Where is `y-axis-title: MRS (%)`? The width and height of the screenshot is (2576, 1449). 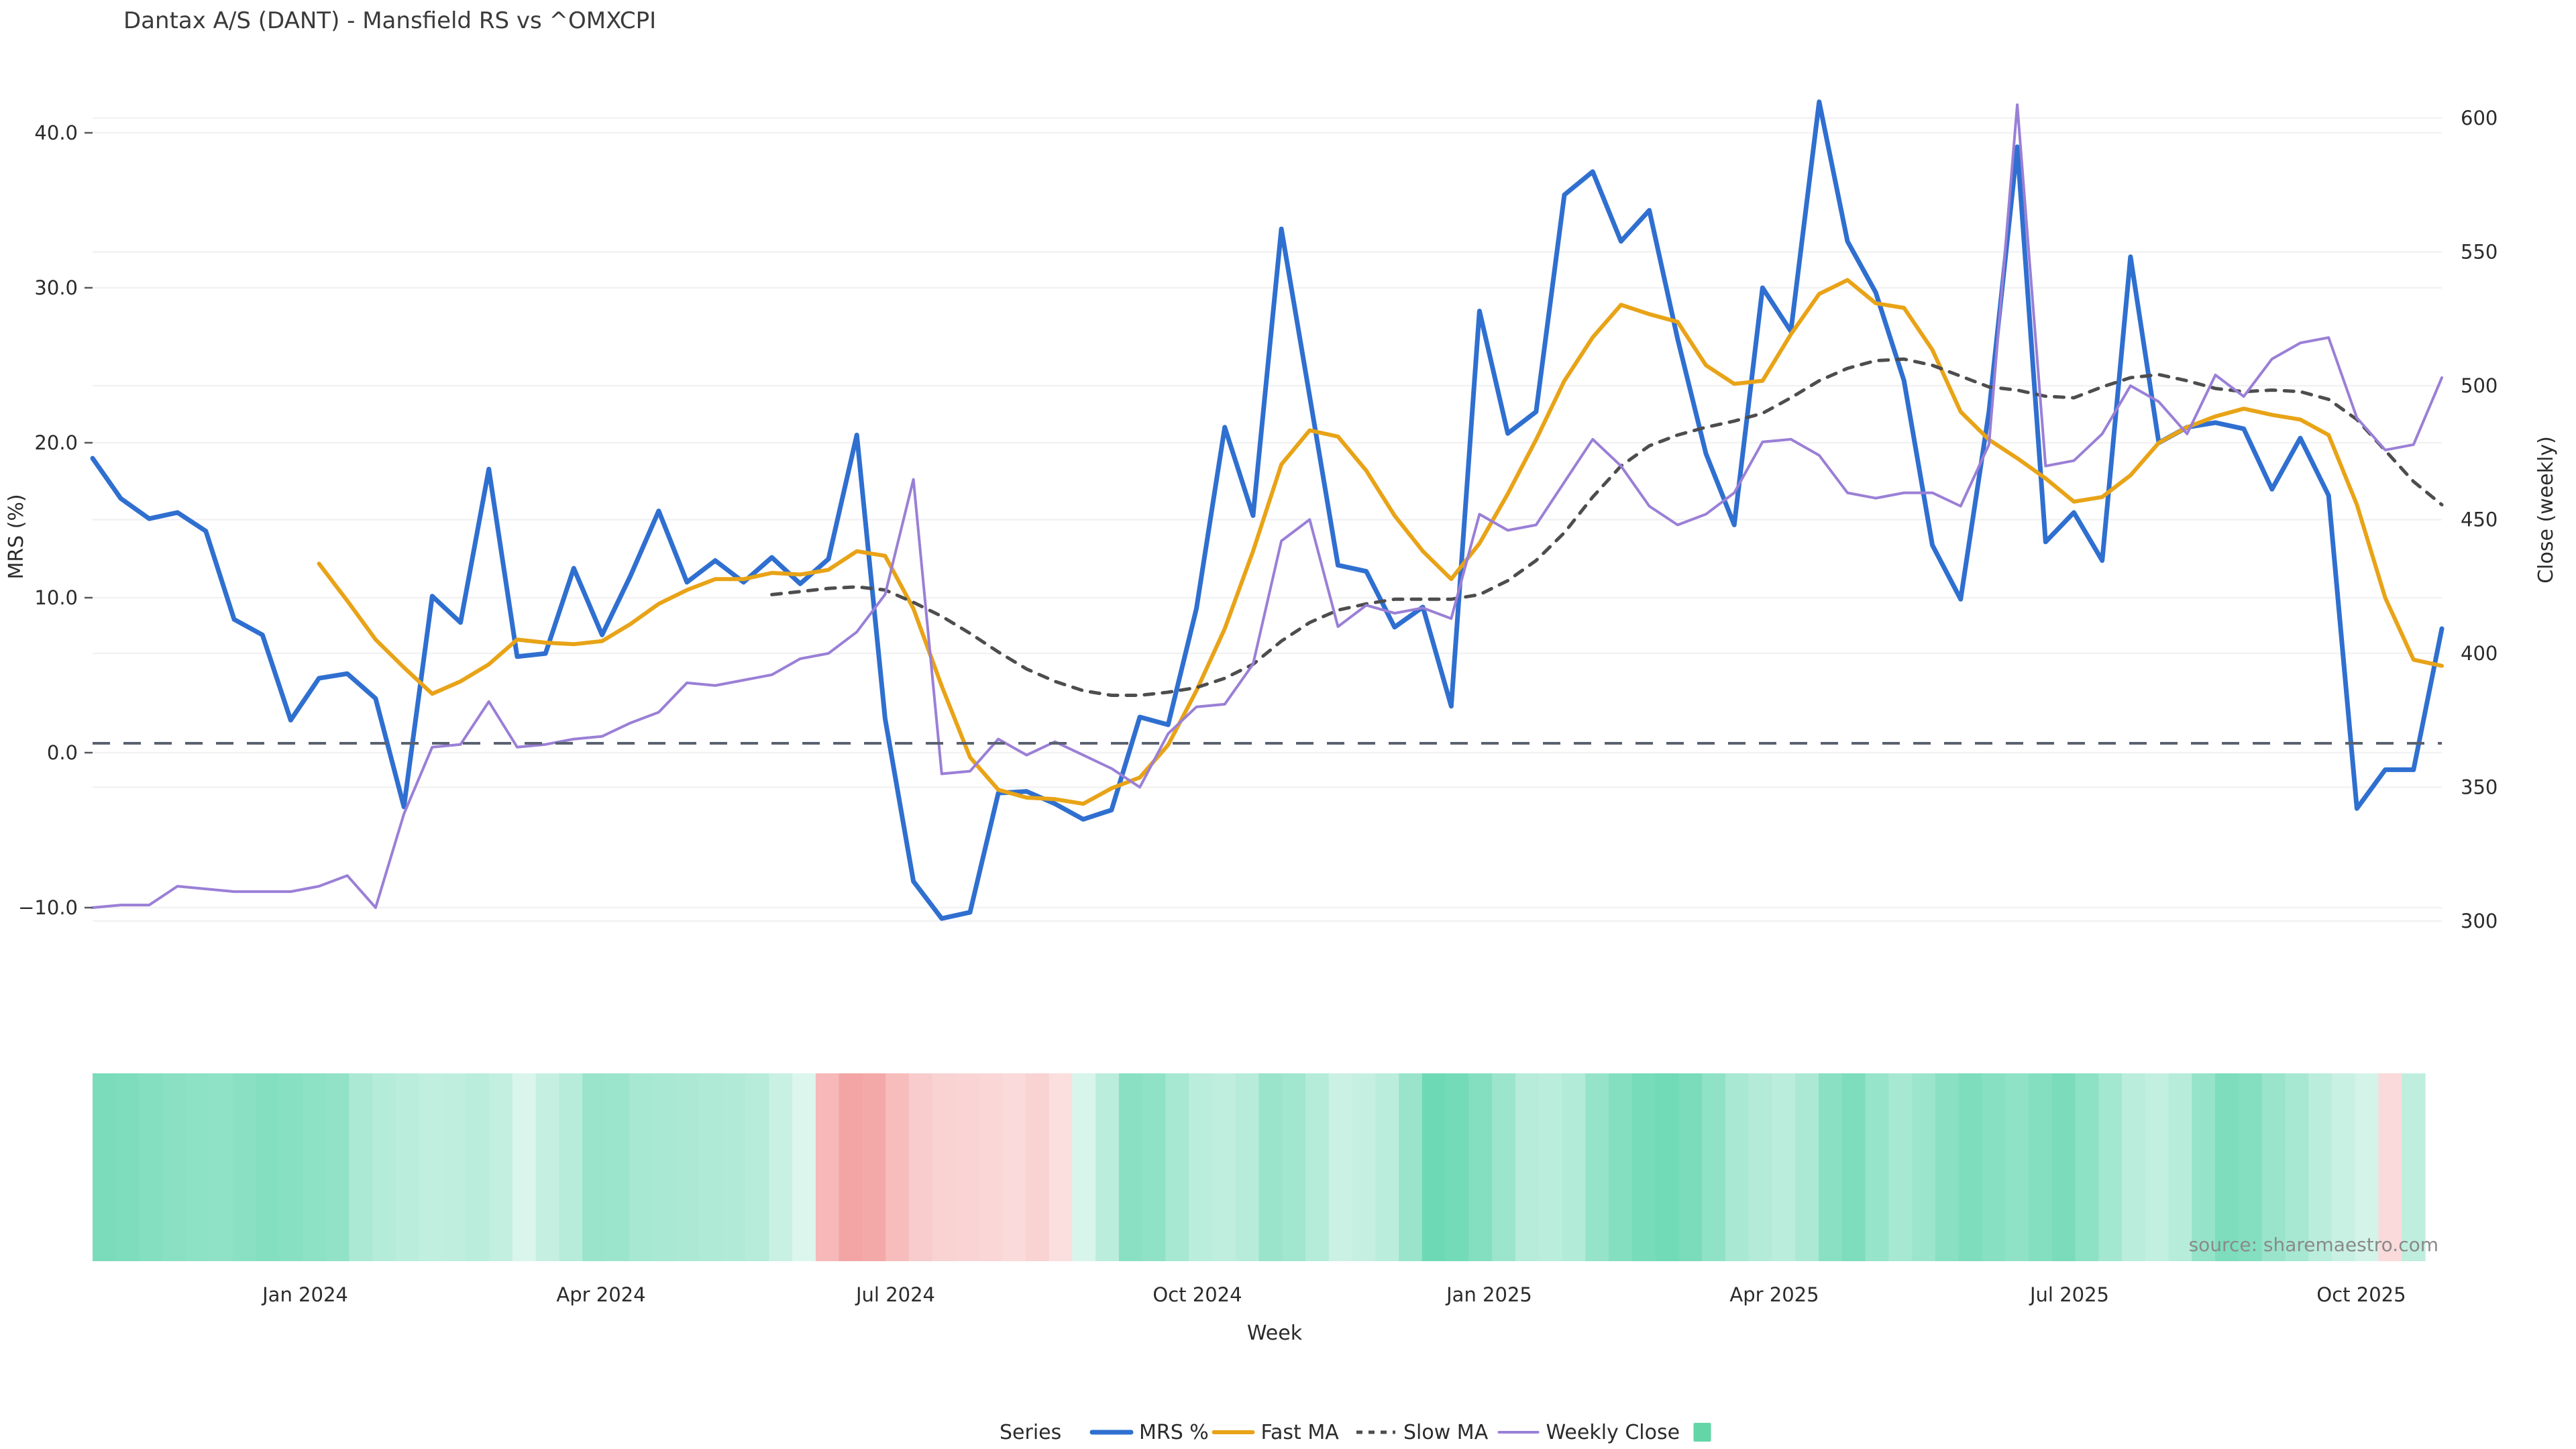 y-axis-title: MRS (%) is located at coordinates (16, 536).